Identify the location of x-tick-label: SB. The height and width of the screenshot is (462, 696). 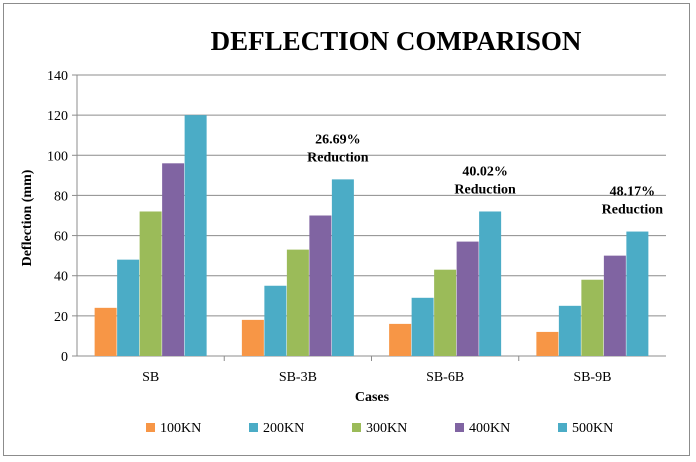
(150, 377).